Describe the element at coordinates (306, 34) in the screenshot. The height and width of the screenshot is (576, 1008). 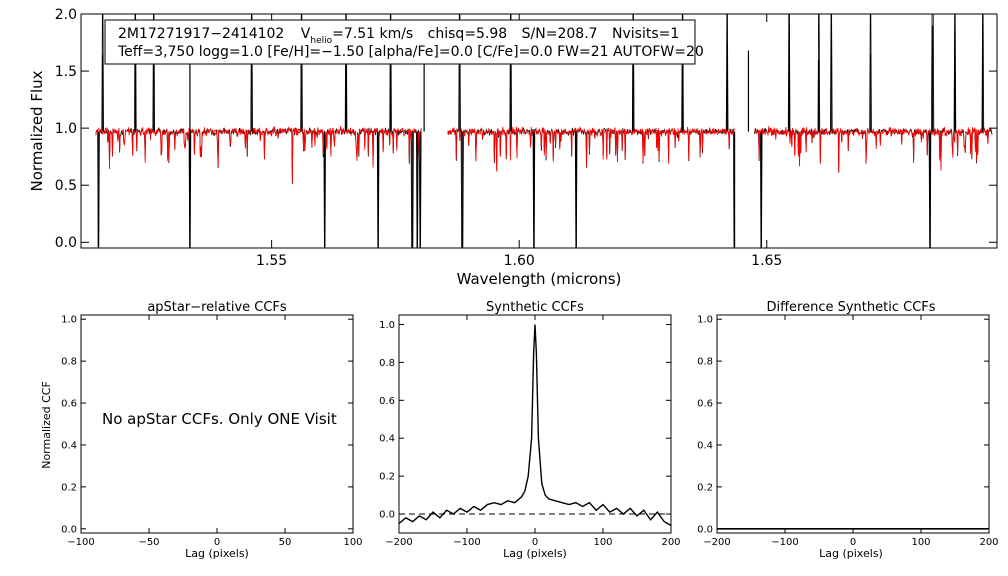
I see `vhelio-label: V` at that location.